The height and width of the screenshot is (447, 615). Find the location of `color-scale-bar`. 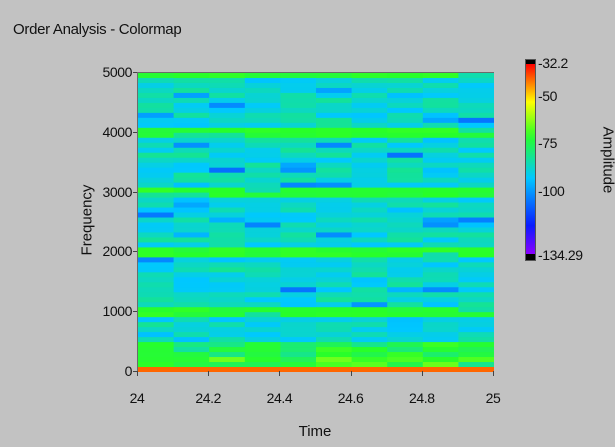

color-scale-bar is located at coordinates (530, 160).